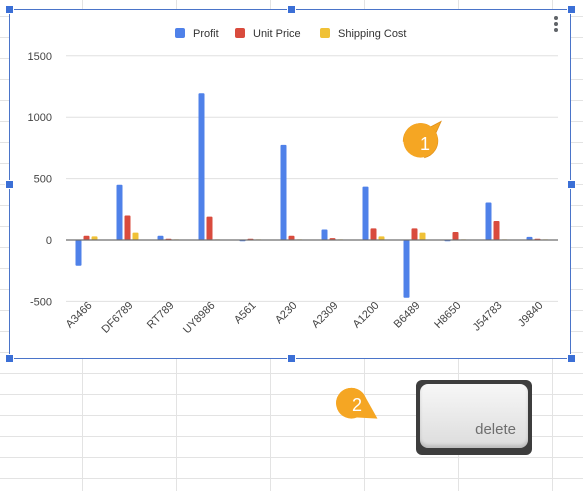  I want to click on chart-legend: Profit Unit Price Shipping Cost, so click(291, 34).